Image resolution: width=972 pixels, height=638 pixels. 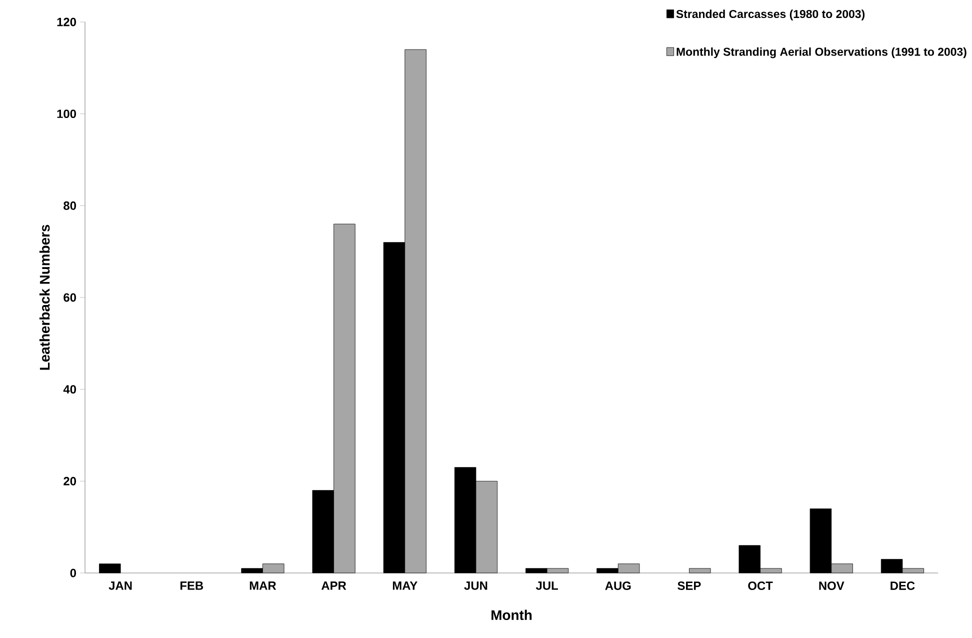 What do you see at coordinates (66, 22) in the screenshot?
I see `y-tick-label: 120` at bounding box center [66, 22].